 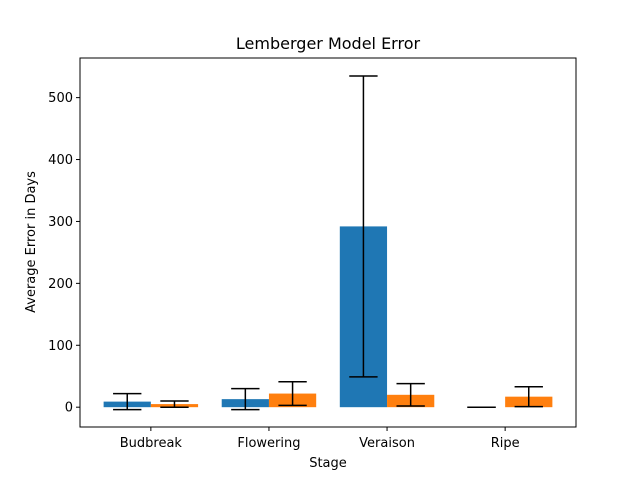 What do you see at coordinates (328, 463) in the screenshot?
I see `x-axis-label: Stage` at bounding box center [328, 463].